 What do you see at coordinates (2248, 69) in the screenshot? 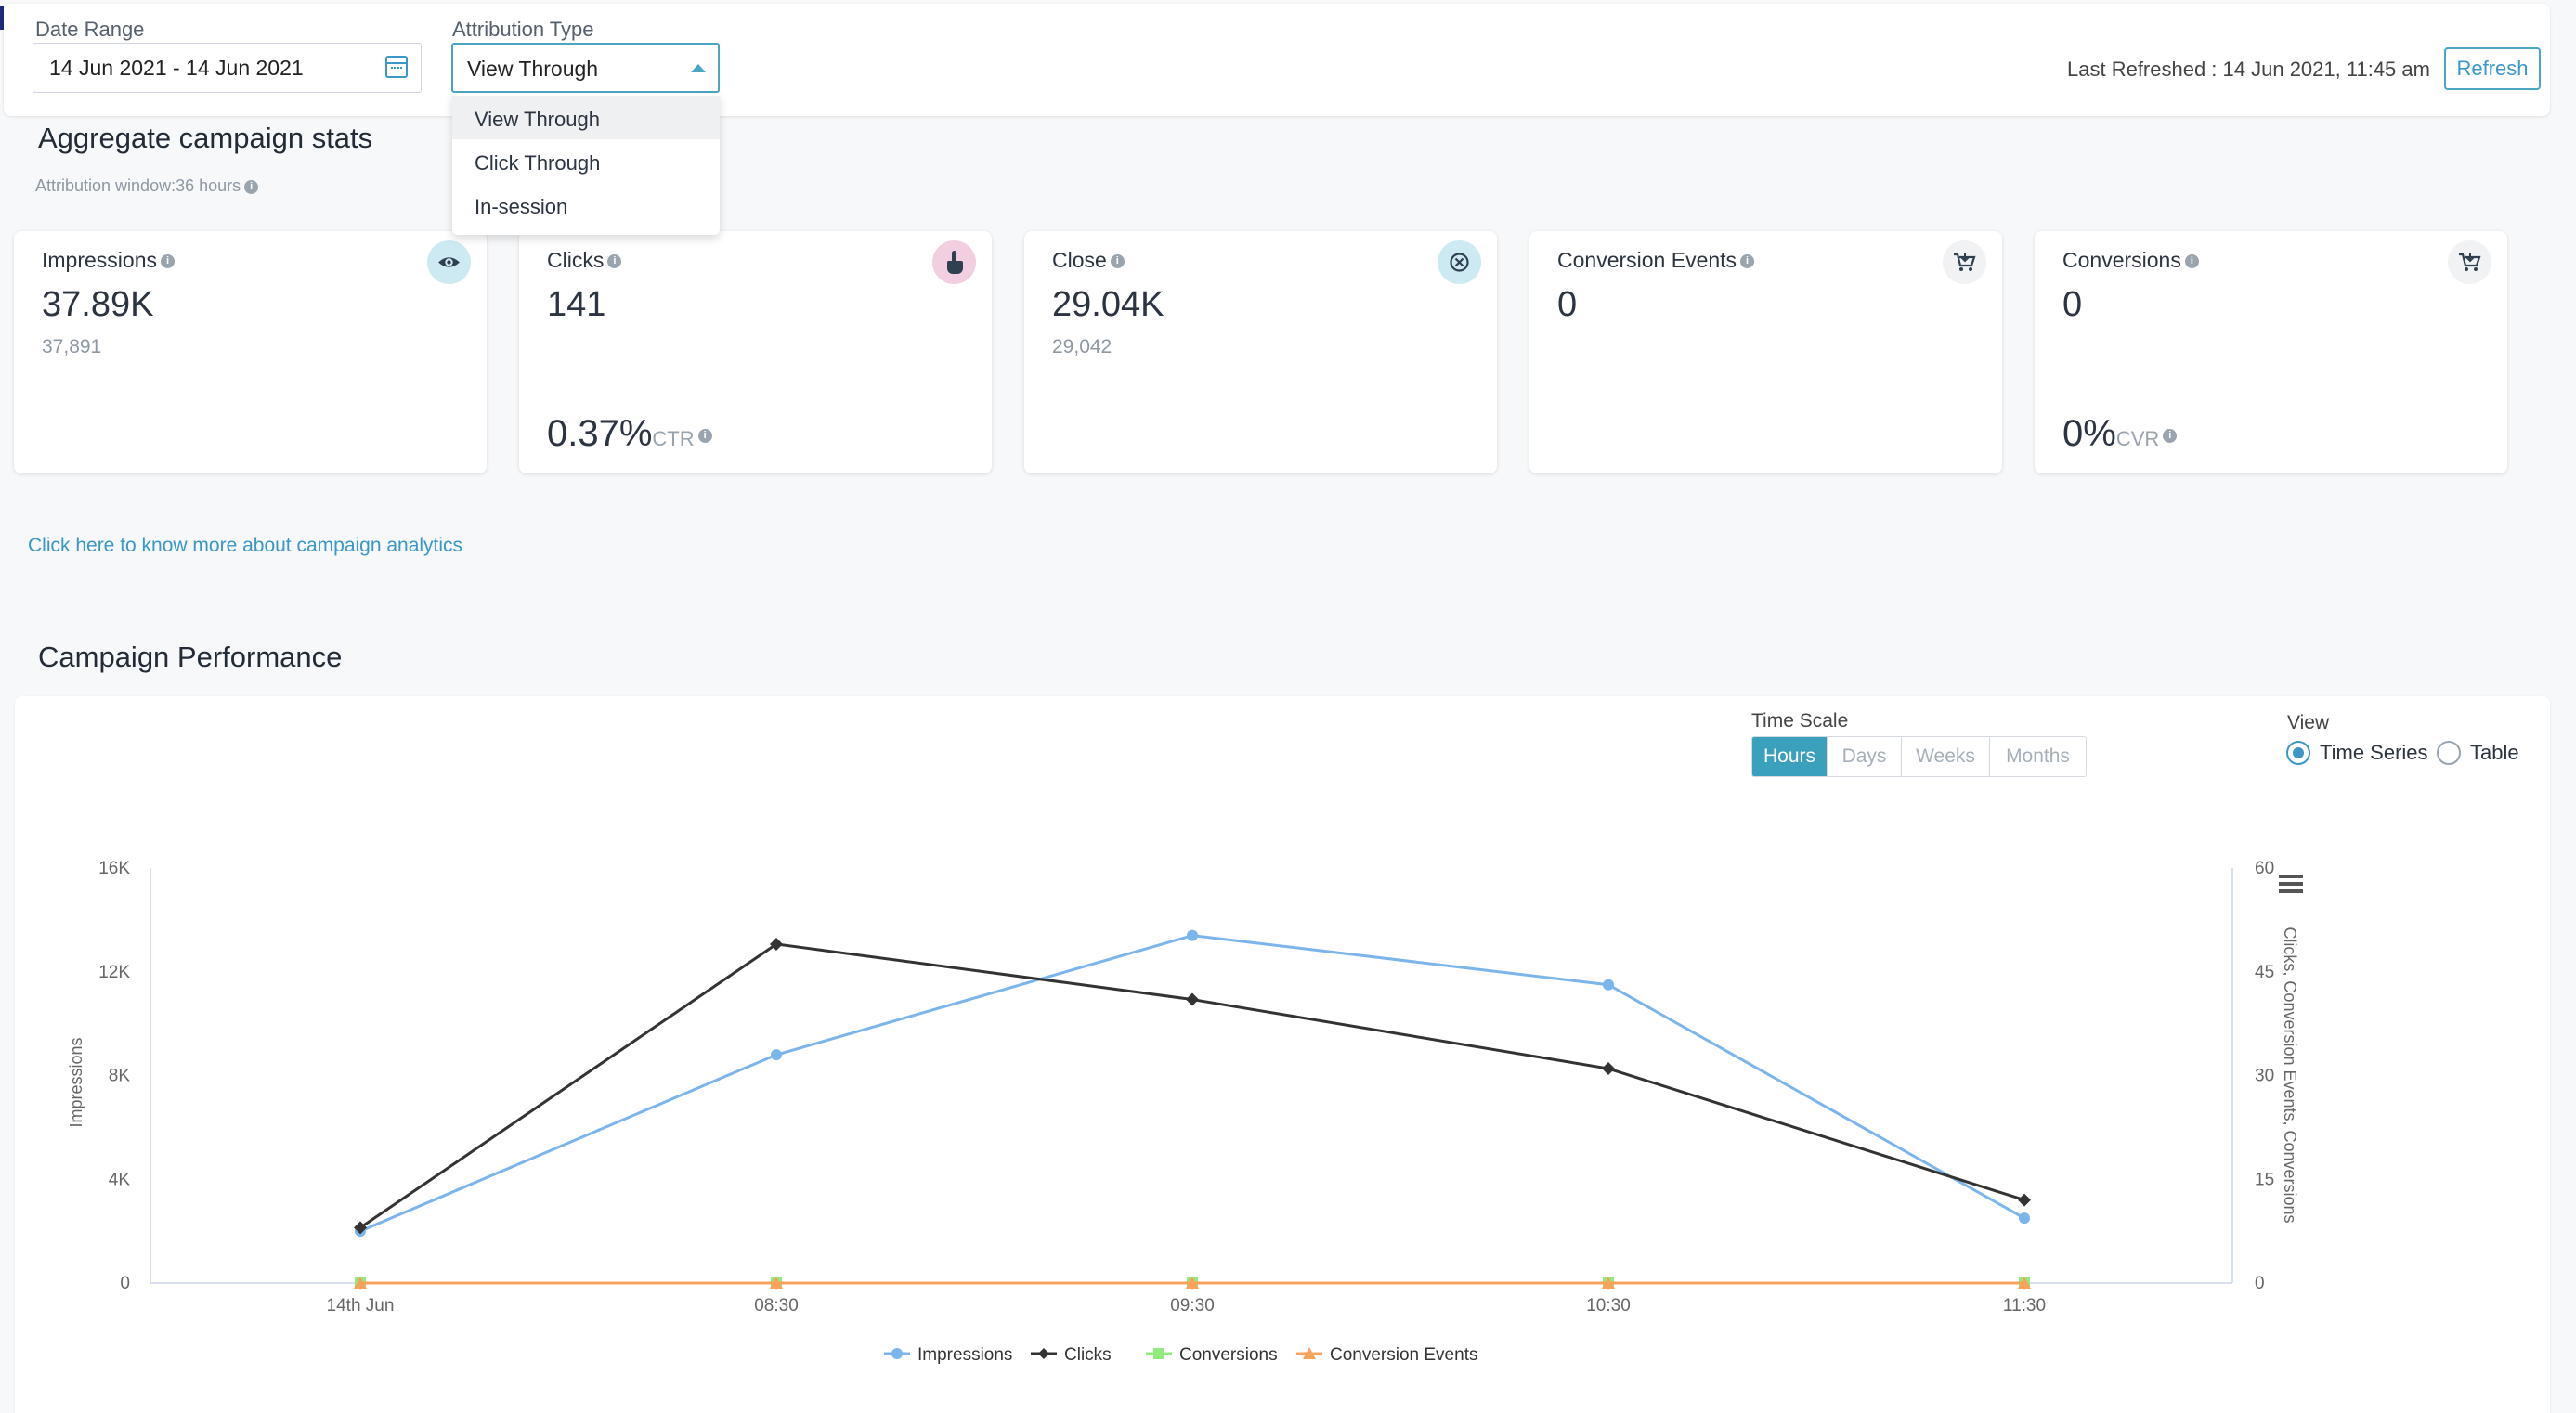
I see `last-refreshed-text: Last Refreshed : 14 Jun 2021, 11:45 am` at bounding box center [2248, 69].